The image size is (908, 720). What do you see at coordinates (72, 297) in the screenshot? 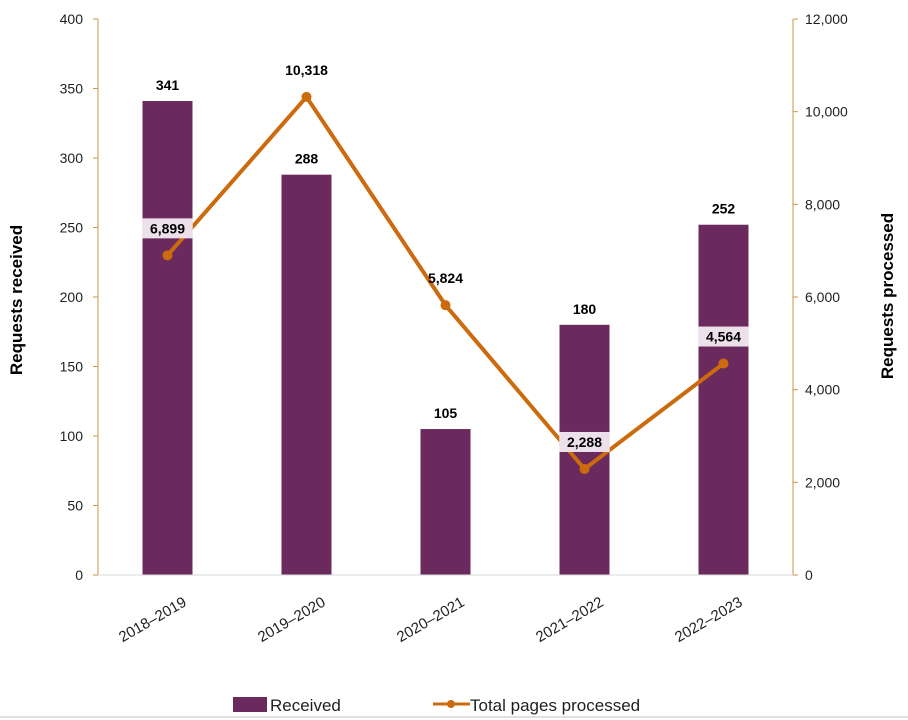
I see `y-tick-label: 200` at bounding box center [72, 297].